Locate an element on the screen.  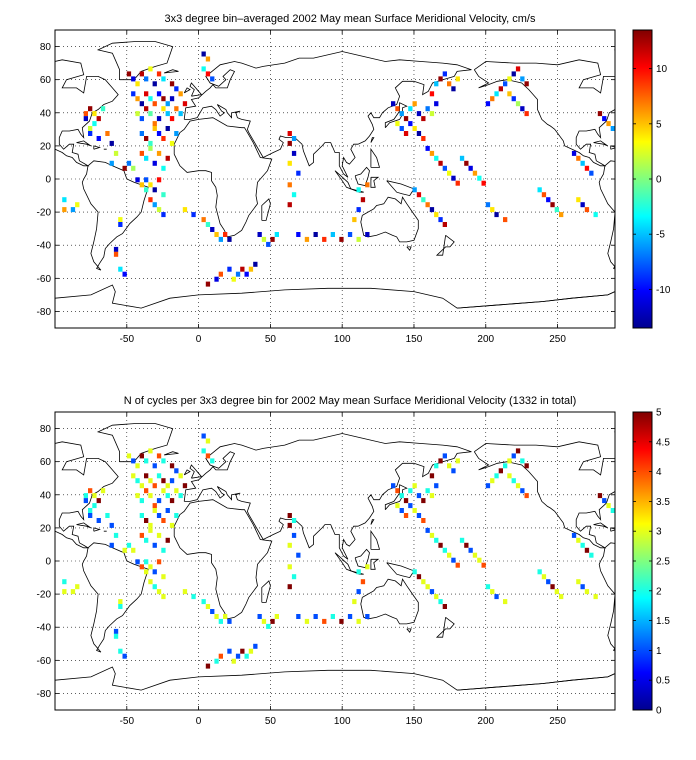
colorbar-tick-label: 5 is located at coordinates (659, 413).